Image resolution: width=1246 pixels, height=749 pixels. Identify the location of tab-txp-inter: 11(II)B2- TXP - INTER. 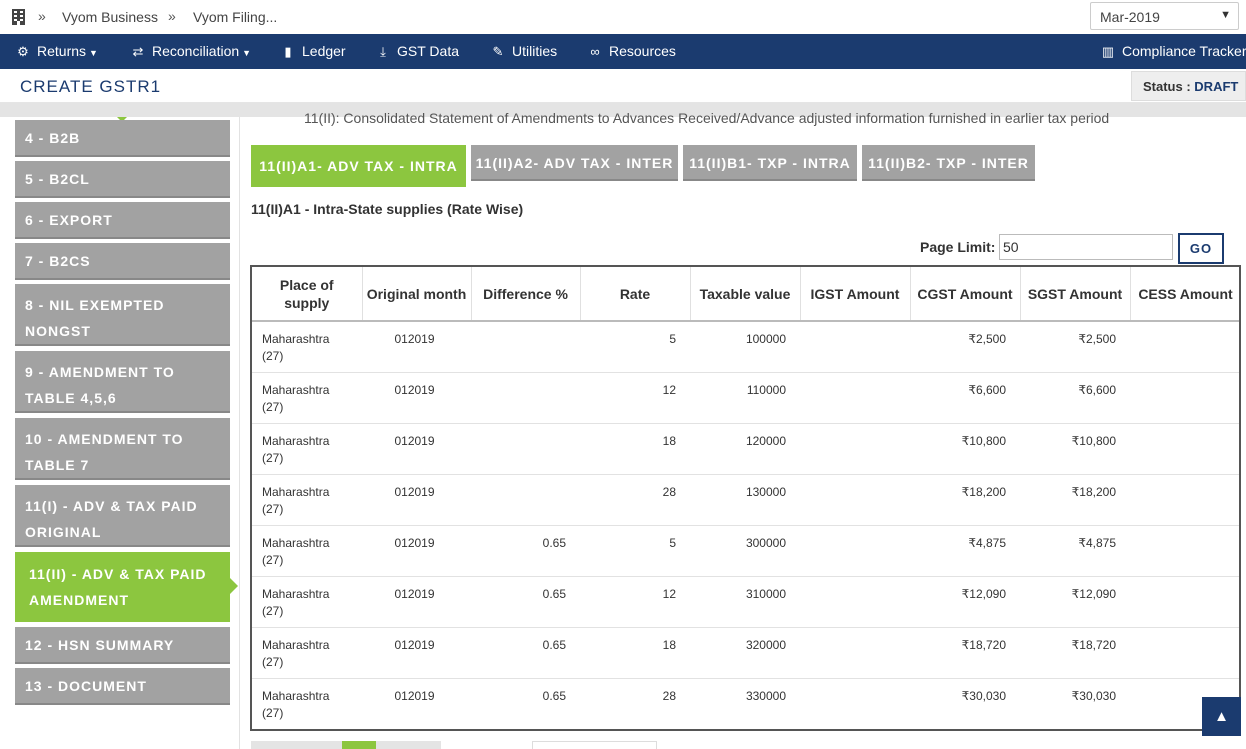
(948, 163).